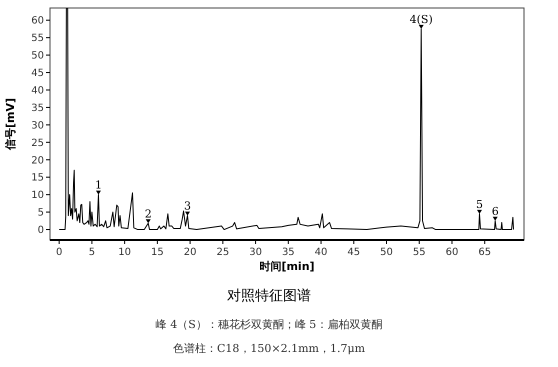 This screenshot has height=367, width=558. I want to click on y-axis-title: 信号[mV], so click(10, 125).